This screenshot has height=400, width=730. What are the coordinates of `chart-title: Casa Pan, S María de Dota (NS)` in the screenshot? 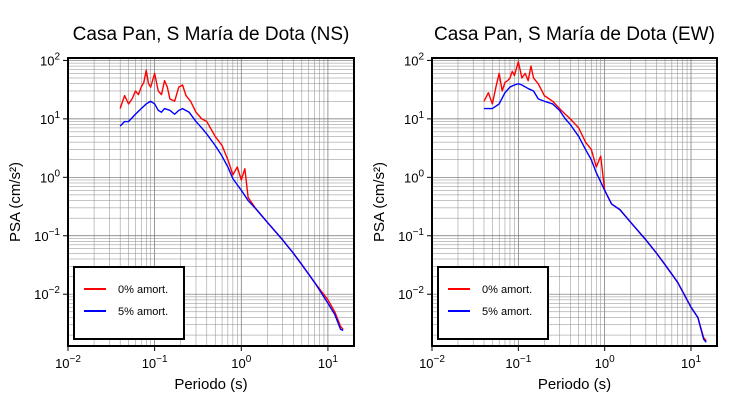 It's located at (211, 34).